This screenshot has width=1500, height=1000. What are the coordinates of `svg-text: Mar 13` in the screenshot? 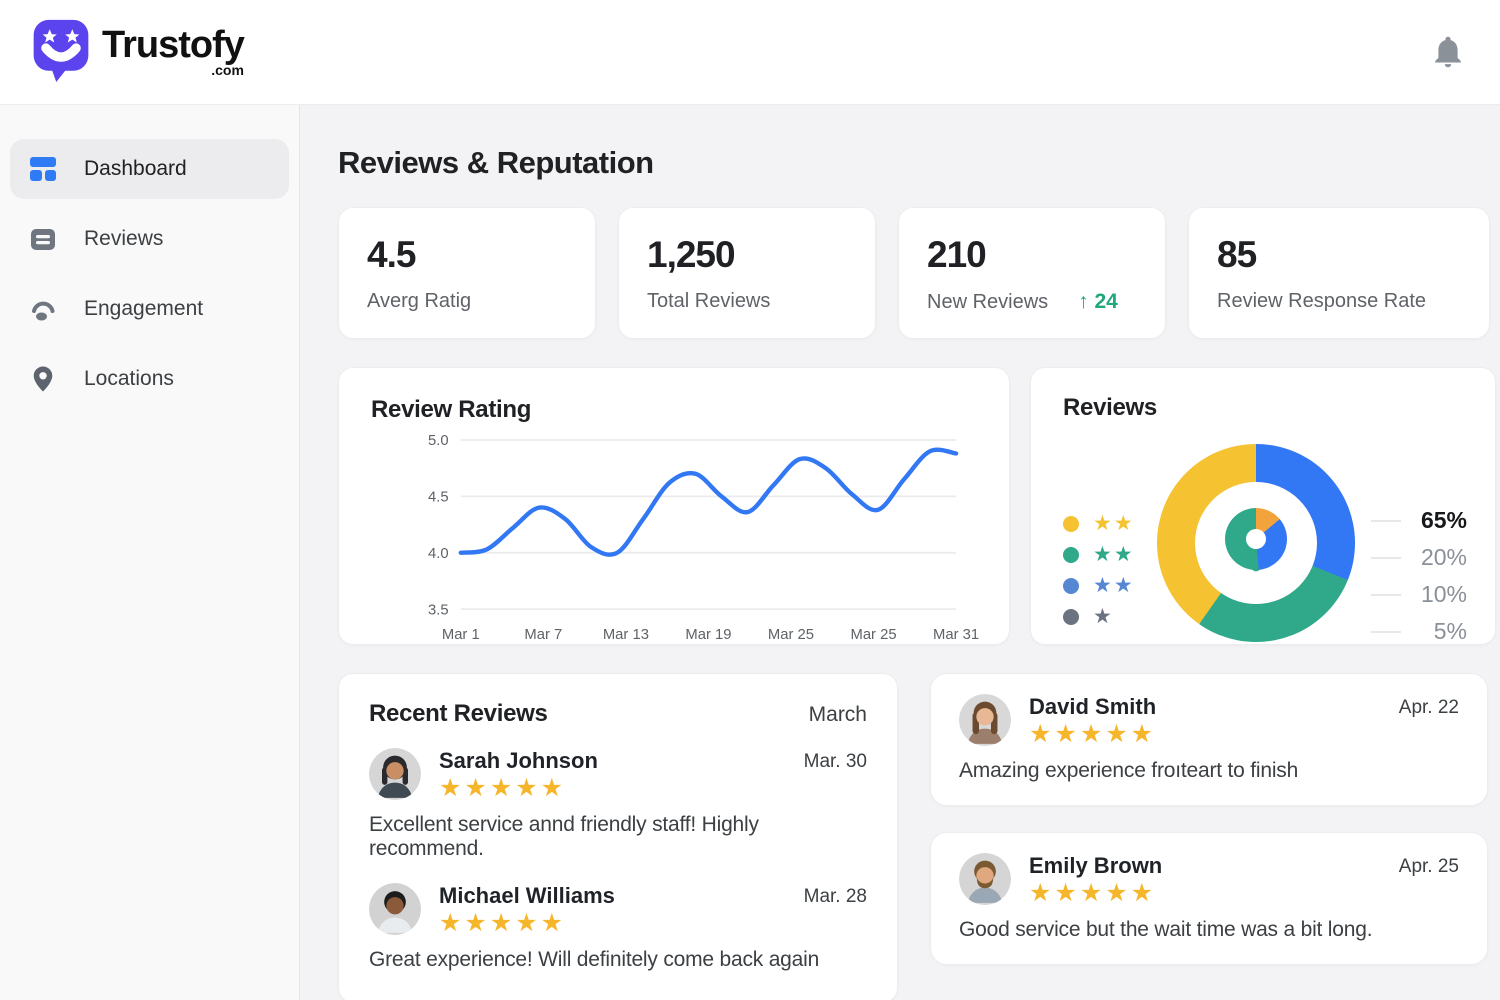 It's located at (626, 635).